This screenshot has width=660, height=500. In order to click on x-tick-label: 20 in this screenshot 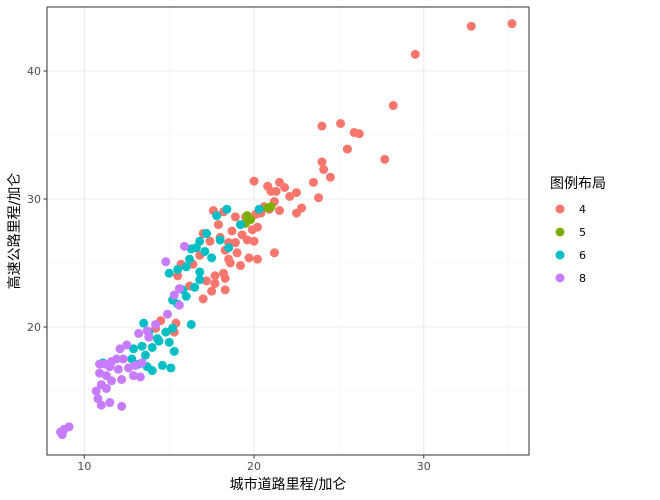, I will do `click(254, 466)`.